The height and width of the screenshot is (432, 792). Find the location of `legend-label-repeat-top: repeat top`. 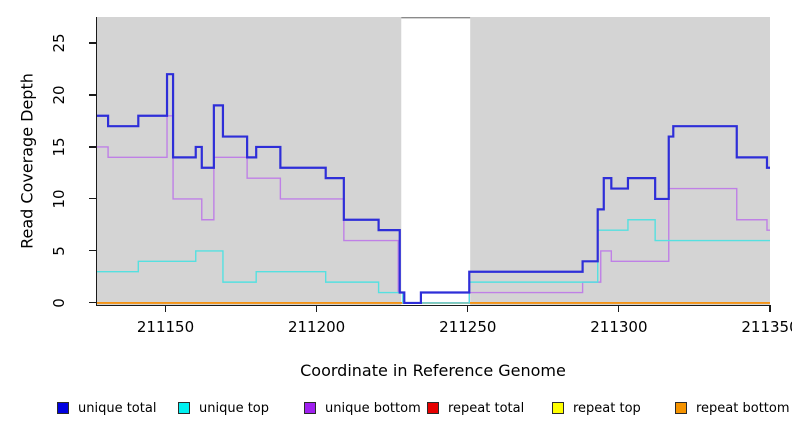

legend-label-repeat-top: repeat top is located at coordinates (607, 408).